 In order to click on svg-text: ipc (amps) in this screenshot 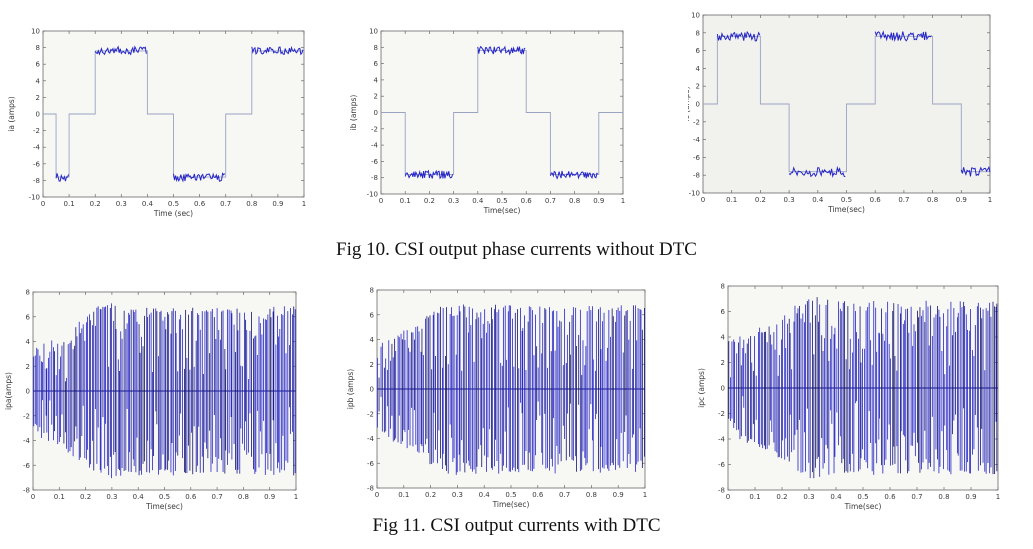, I will do `click(701, 388)`.